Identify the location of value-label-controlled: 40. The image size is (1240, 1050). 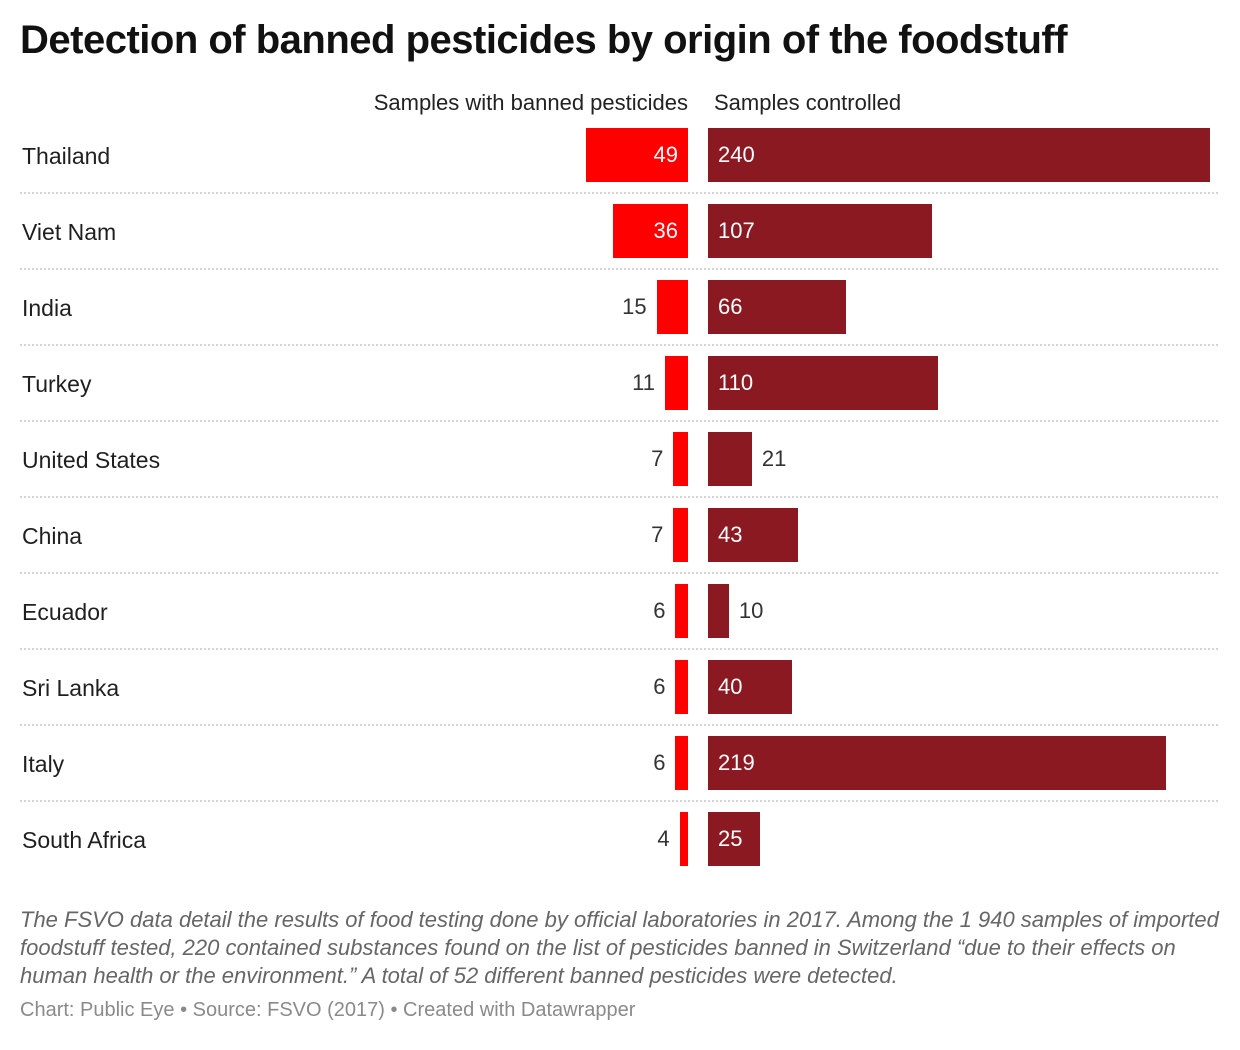
(730, 686).